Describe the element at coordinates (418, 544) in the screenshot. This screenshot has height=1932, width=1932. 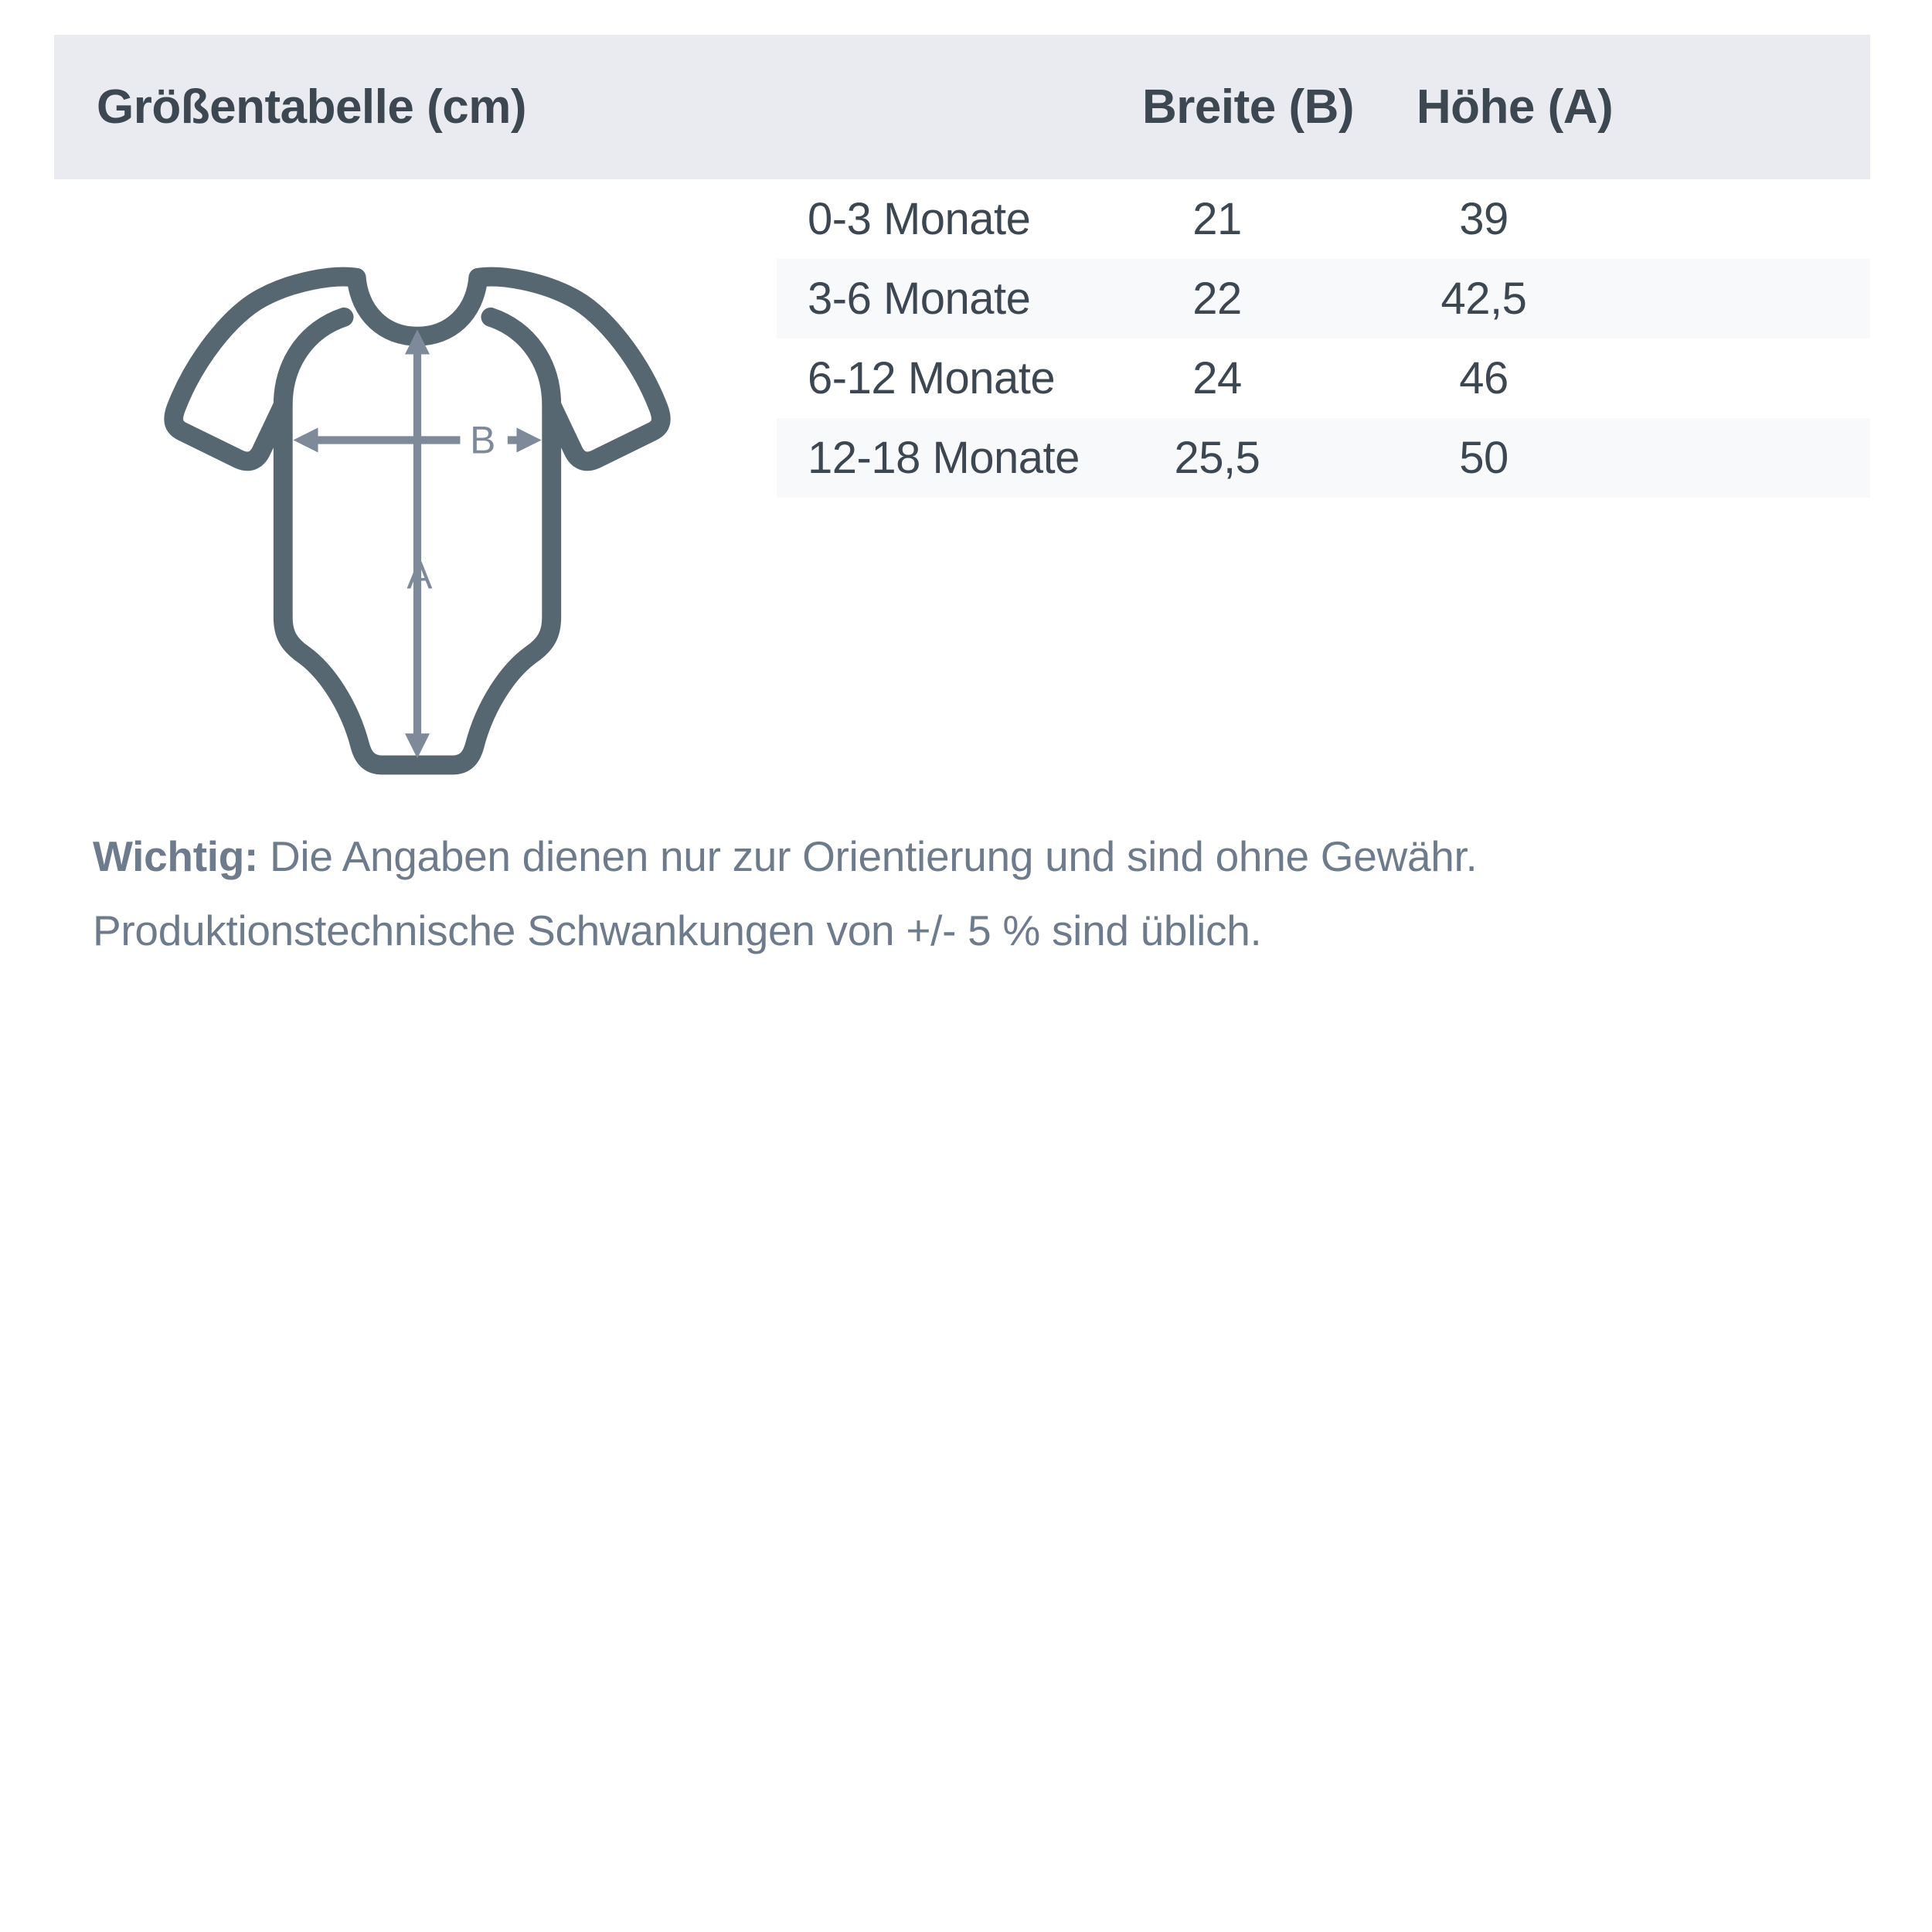
I see `measurement-arrows` at that location.